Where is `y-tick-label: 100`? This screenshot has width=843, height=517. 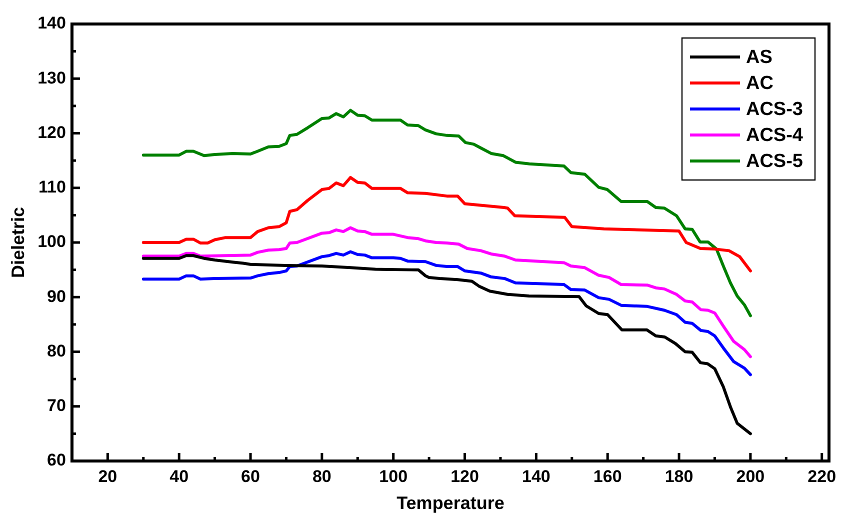
y-tick-label: 100 is located at coordinates (52, 242).